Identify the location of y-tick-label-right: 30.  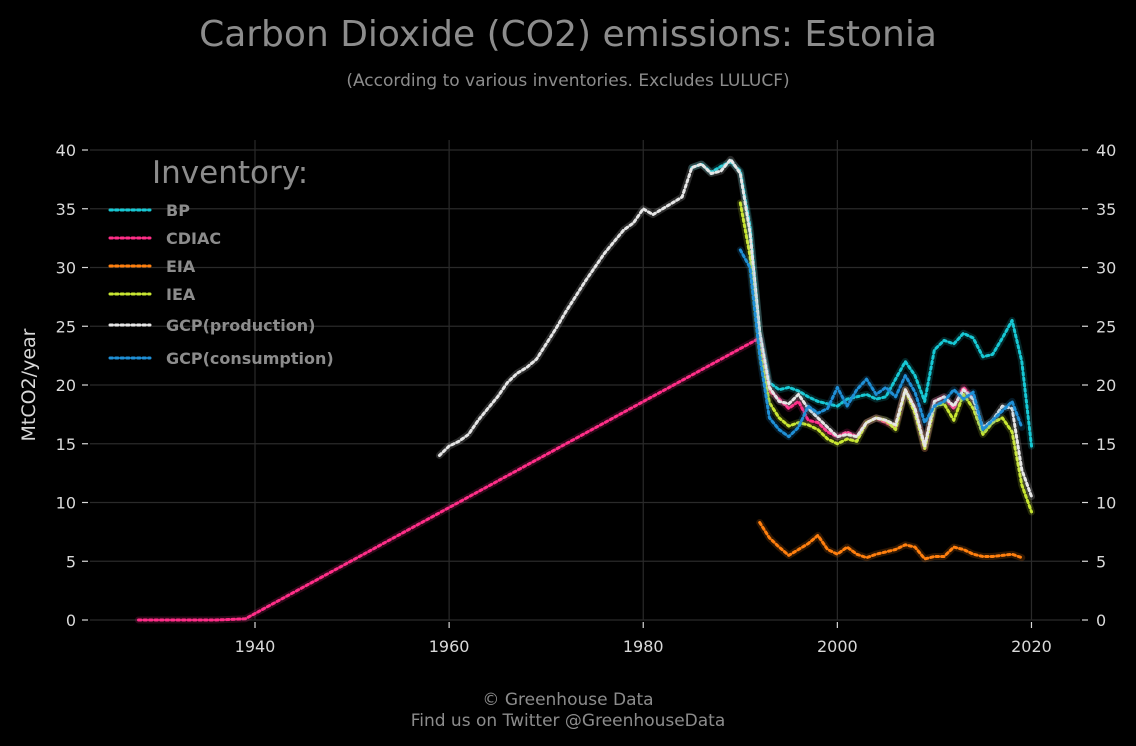
(1106, 268).